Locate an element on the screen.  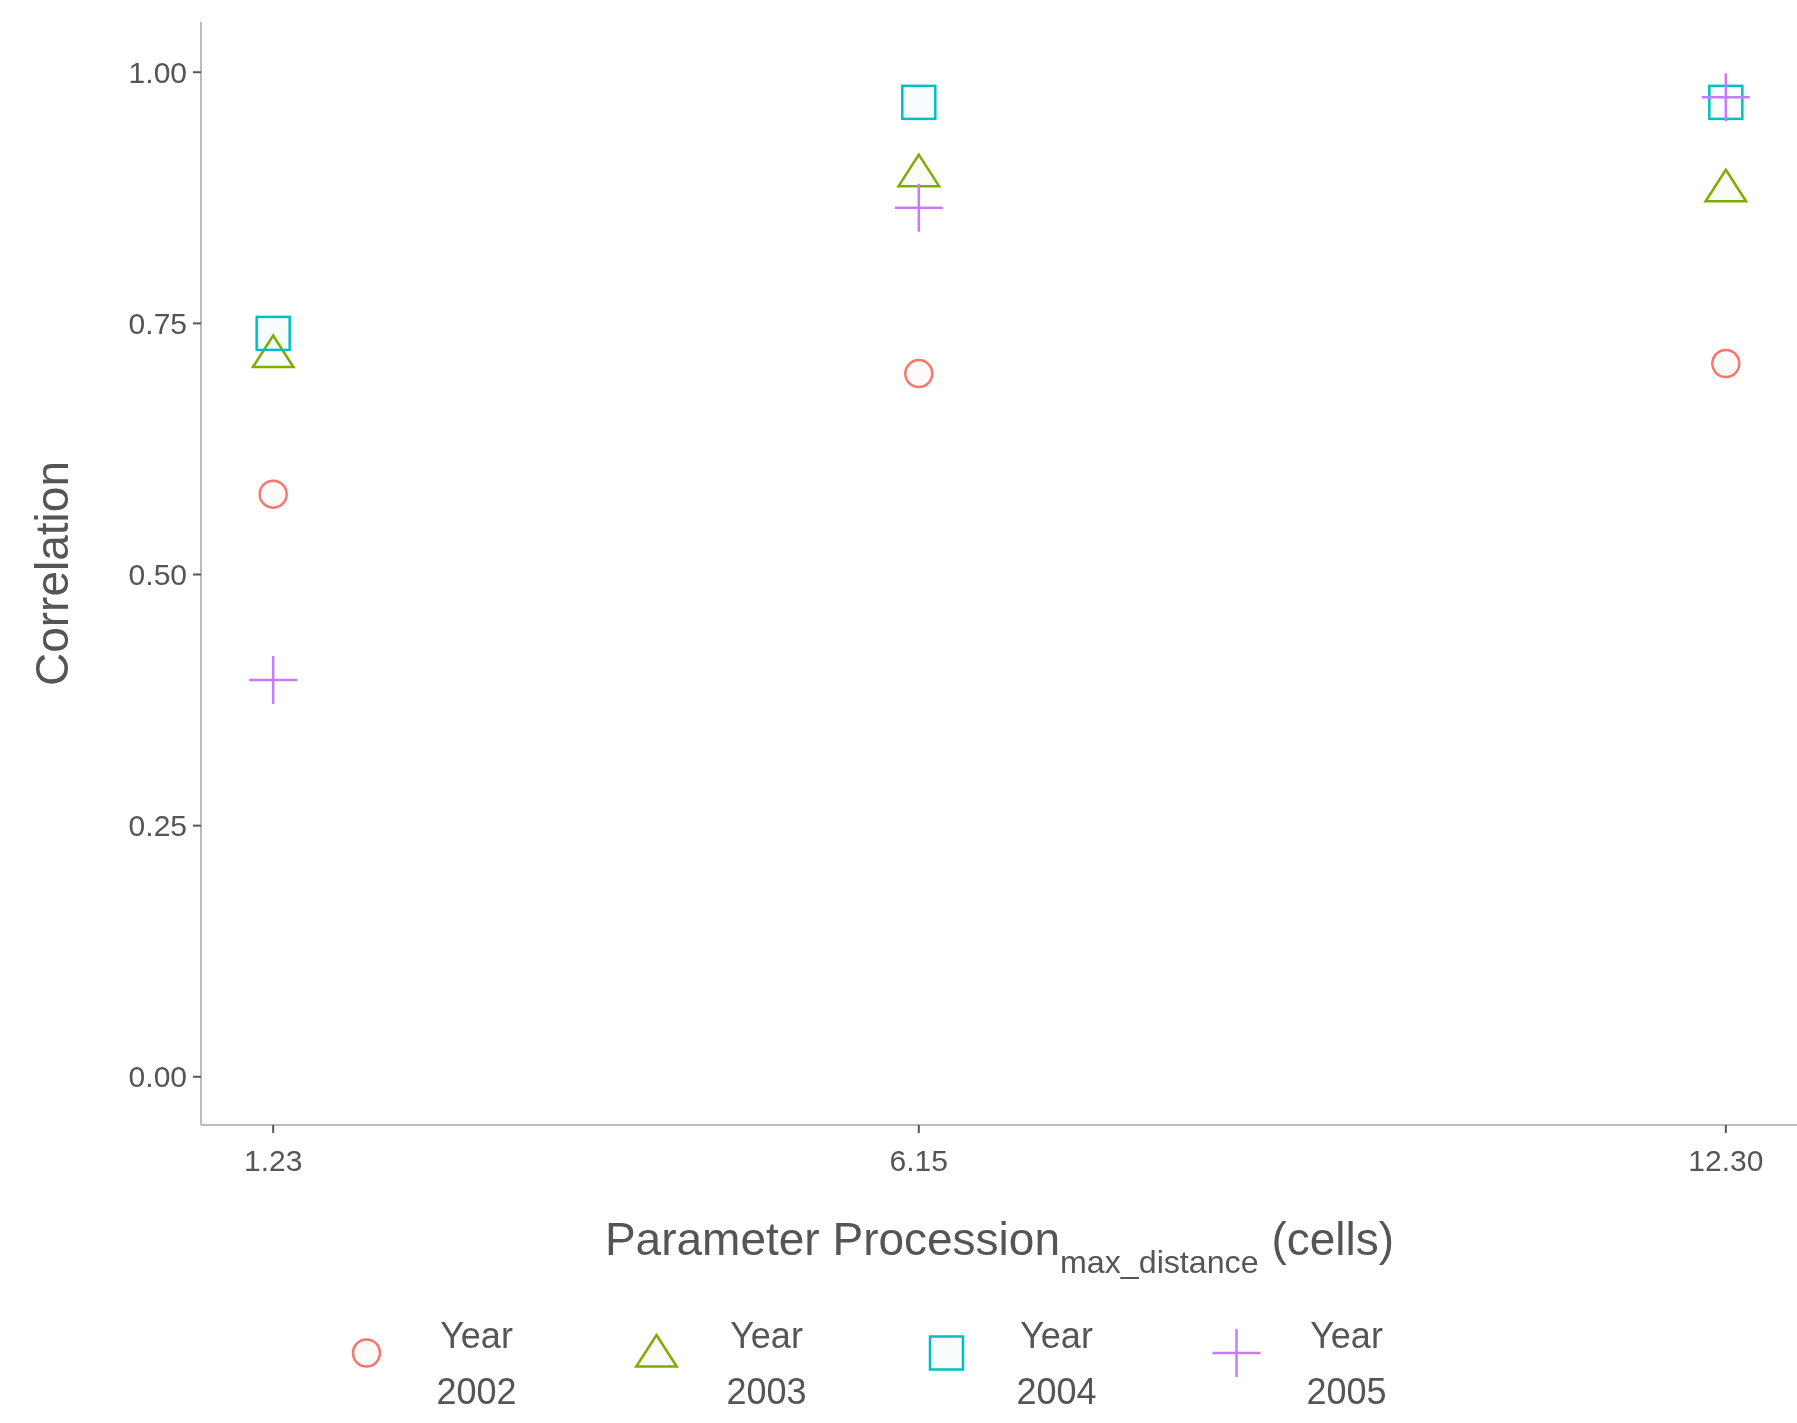
y-tick-label: 0.25 is located at coordinates (157, 826).